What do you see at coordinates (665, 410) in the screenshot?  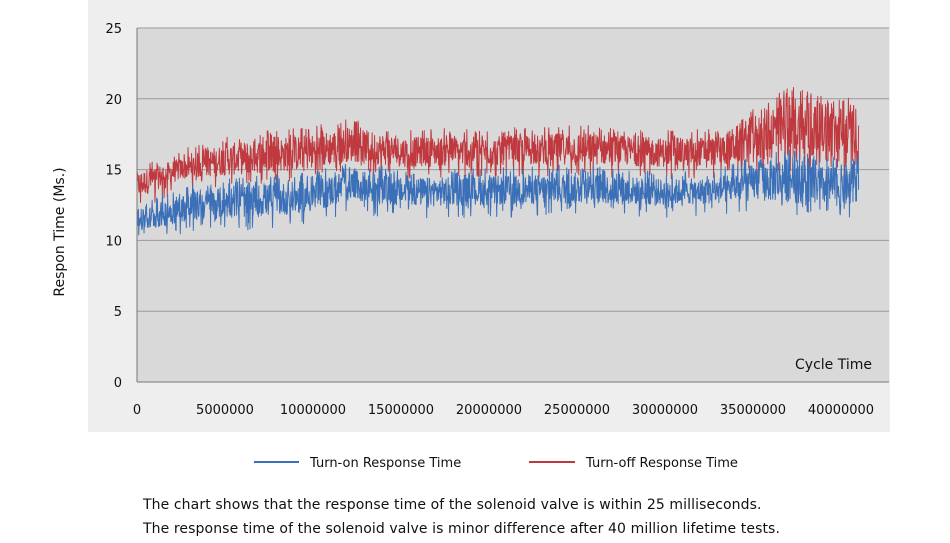 I see `x-tick-label-30000000: 30000000` at bounding box center [665, 410].